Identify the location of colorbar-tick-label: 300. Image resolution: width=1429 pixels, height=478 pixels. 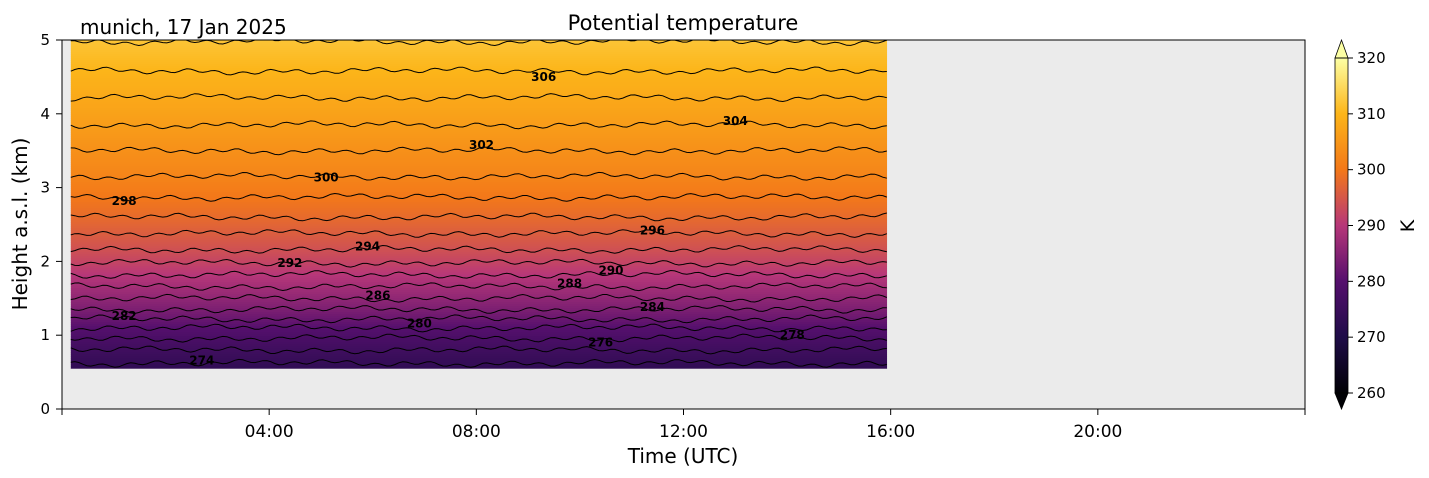
(1371, 170).